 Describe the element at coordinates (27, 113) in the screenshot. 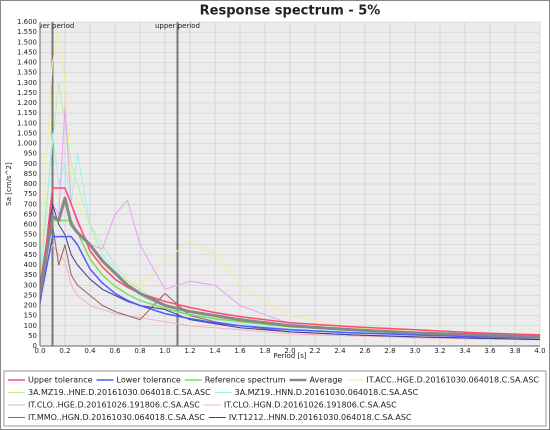

I see `y-tick-label: 1.150` at that location.